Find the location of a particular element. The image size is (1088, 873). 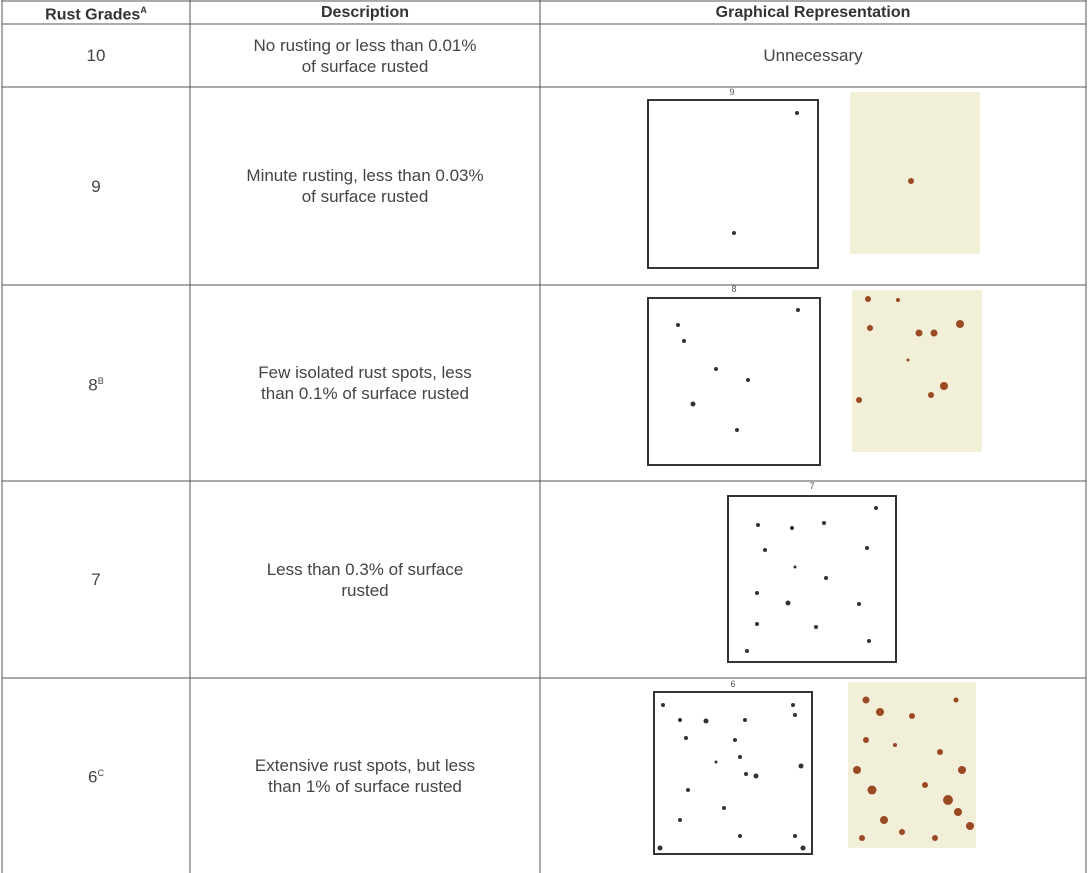

footnote-mark: A is located at coordinates (143, 9).